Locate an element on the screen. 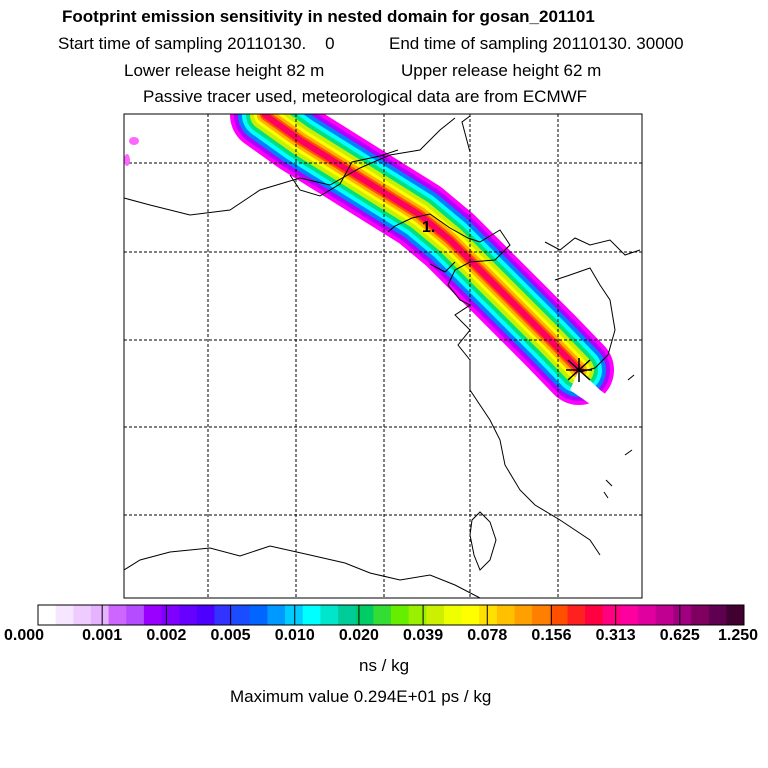 The height and width of the screenshot is (768, 768). colorbar-tick-label: 0.039 is located at coordinates (423, 635).